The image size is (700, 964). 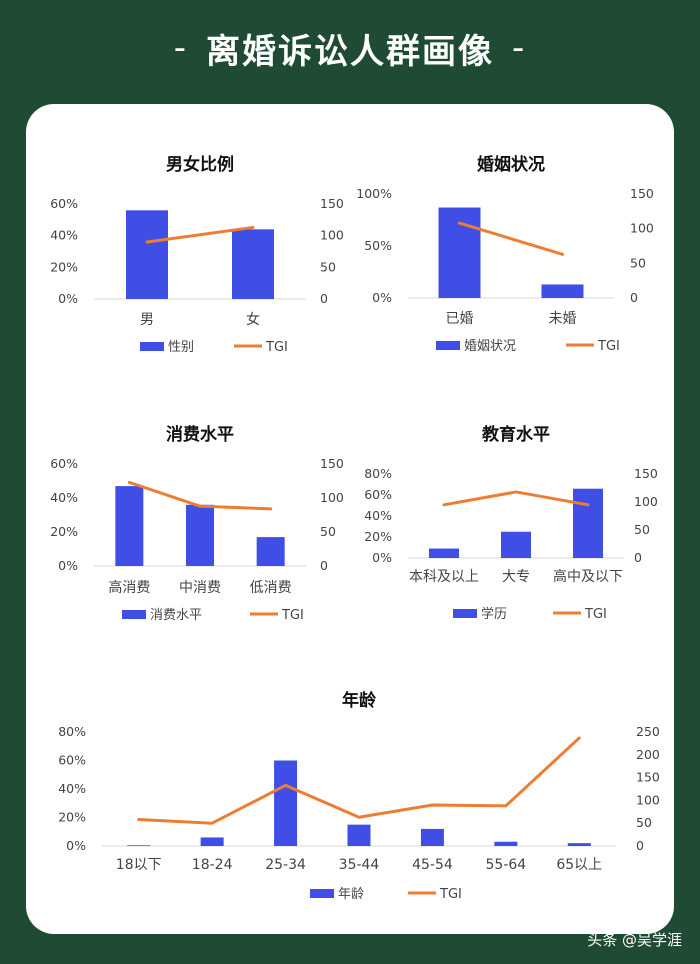 I want to click on watermark: 头条 @吴学涯, so click(x=634, y=940).